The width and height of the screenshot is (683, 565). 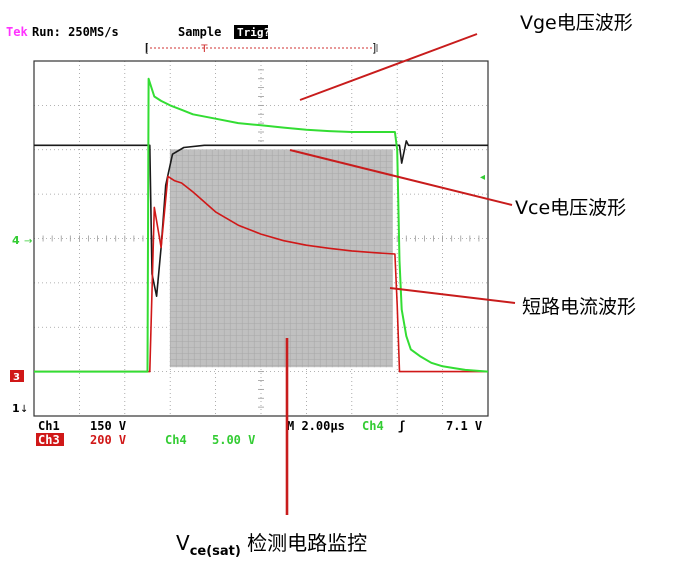 I want to click on shaded-region-grid, so click(x=281, y=258).